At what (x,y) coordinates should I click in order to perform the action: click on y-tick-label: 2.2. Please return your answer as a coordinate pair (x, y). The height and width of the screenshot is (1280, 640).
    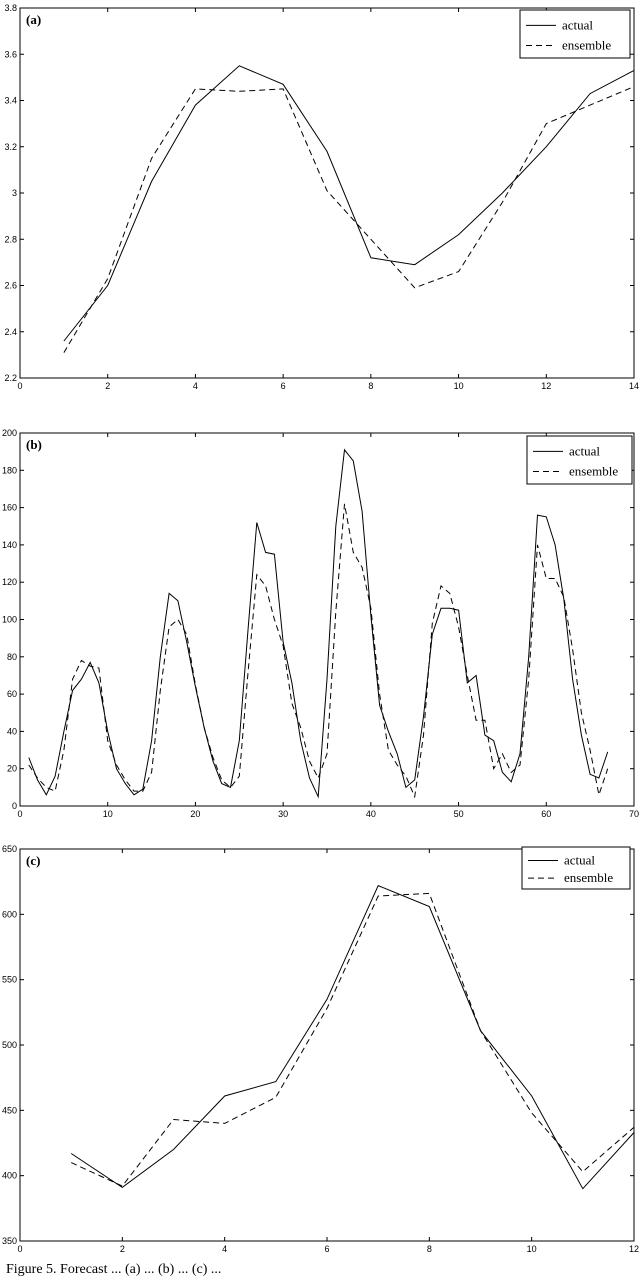
    Looking at the image, I should click on (10, 378).